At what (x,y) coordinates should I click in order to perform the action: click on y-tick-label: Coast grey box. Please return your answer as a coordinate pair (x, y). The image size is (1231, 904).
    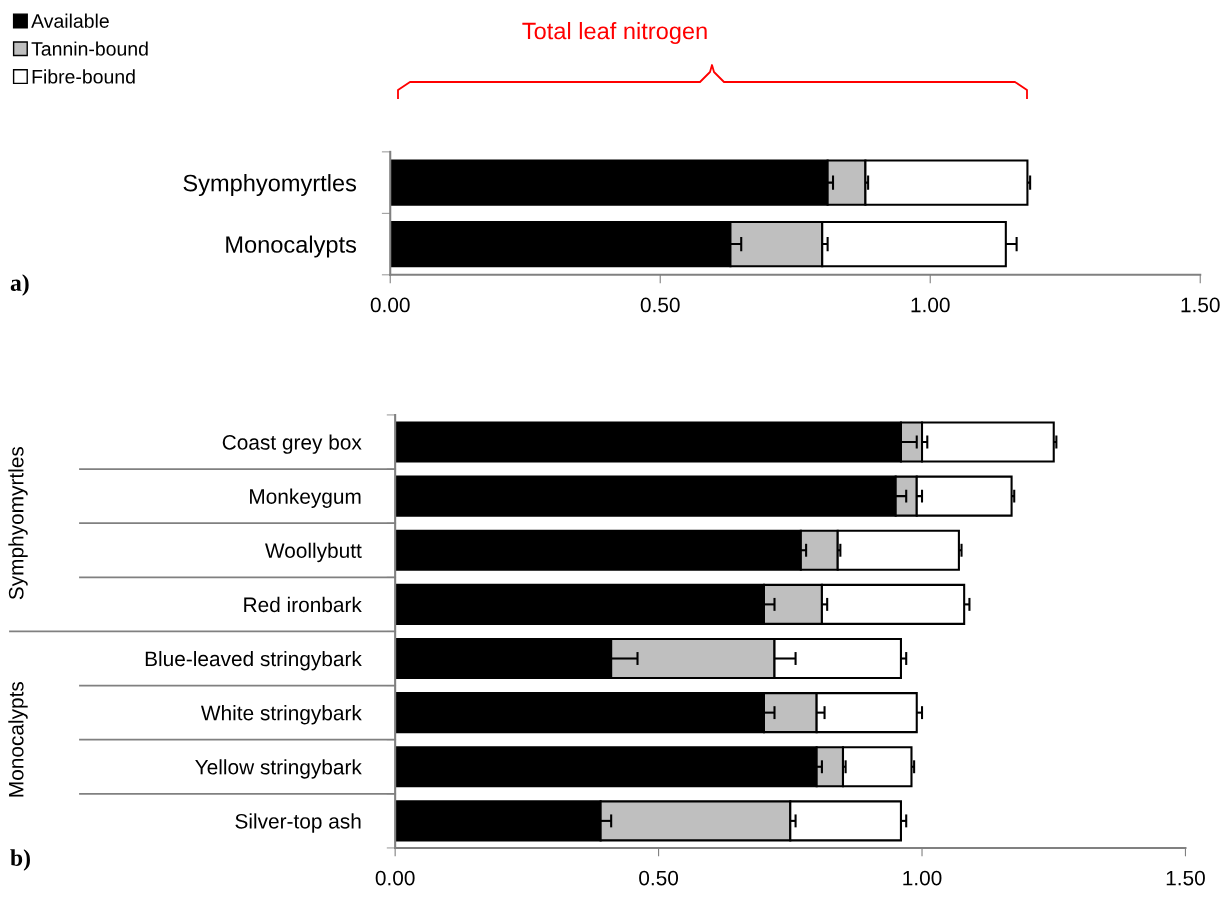
    Looking at the image, I should click on (292, 444).